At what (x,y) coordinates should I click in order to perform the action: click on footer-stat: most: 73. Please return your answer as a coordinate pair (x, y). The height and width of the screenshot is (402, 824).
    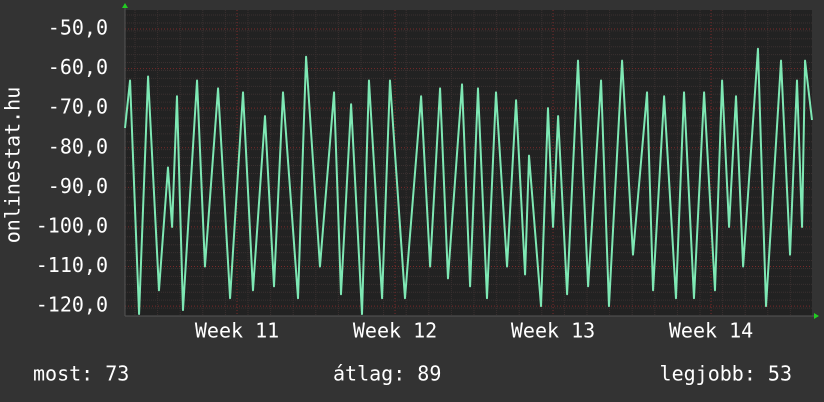
    Looking at the image, I should click on (81, 374).